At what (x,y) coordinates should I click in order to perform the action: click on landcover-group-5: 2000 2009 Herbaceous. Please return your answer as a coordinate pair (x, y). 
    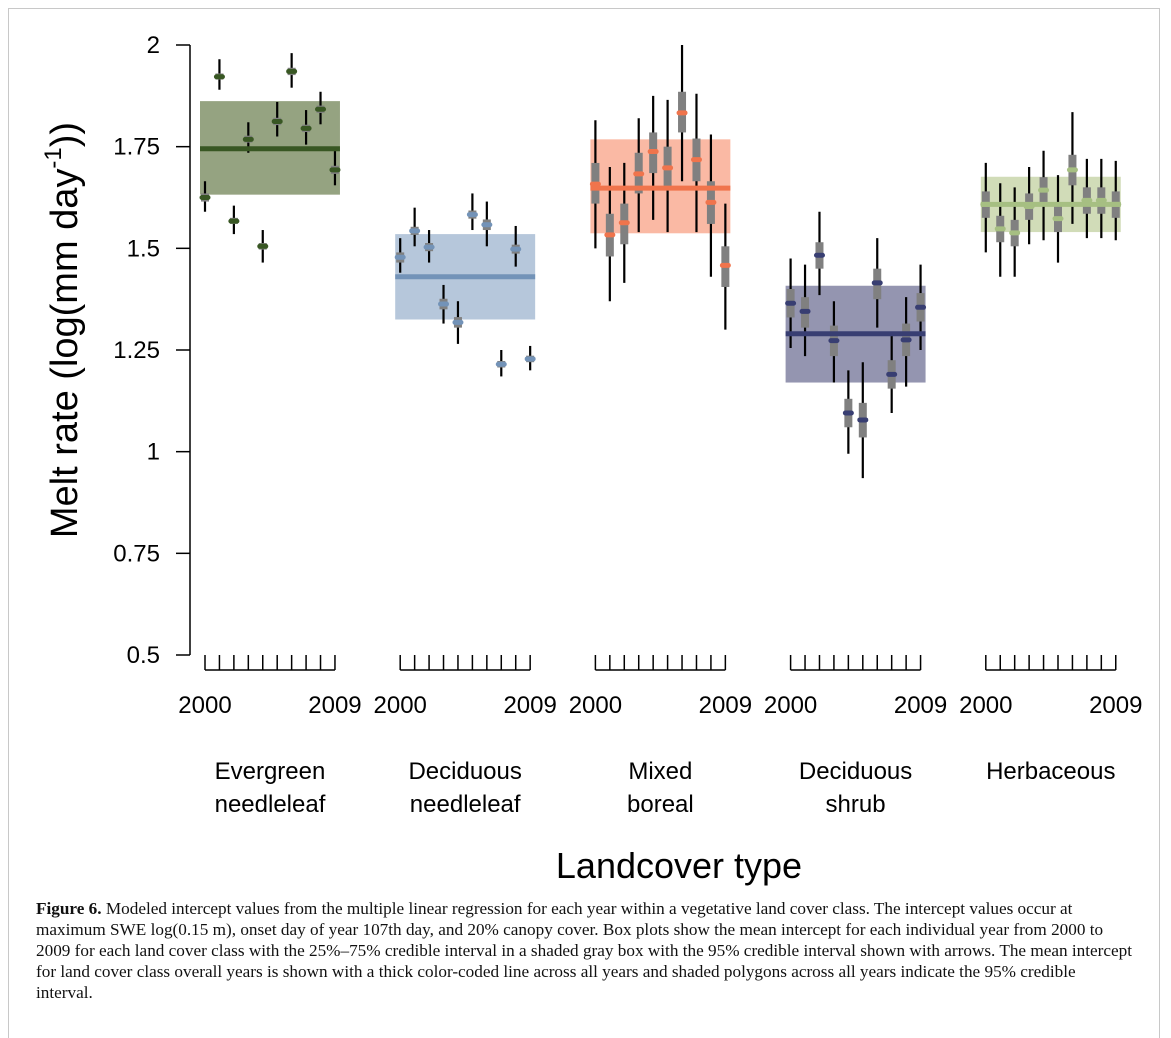
    Looking at the image, I should click on (1050, 448).